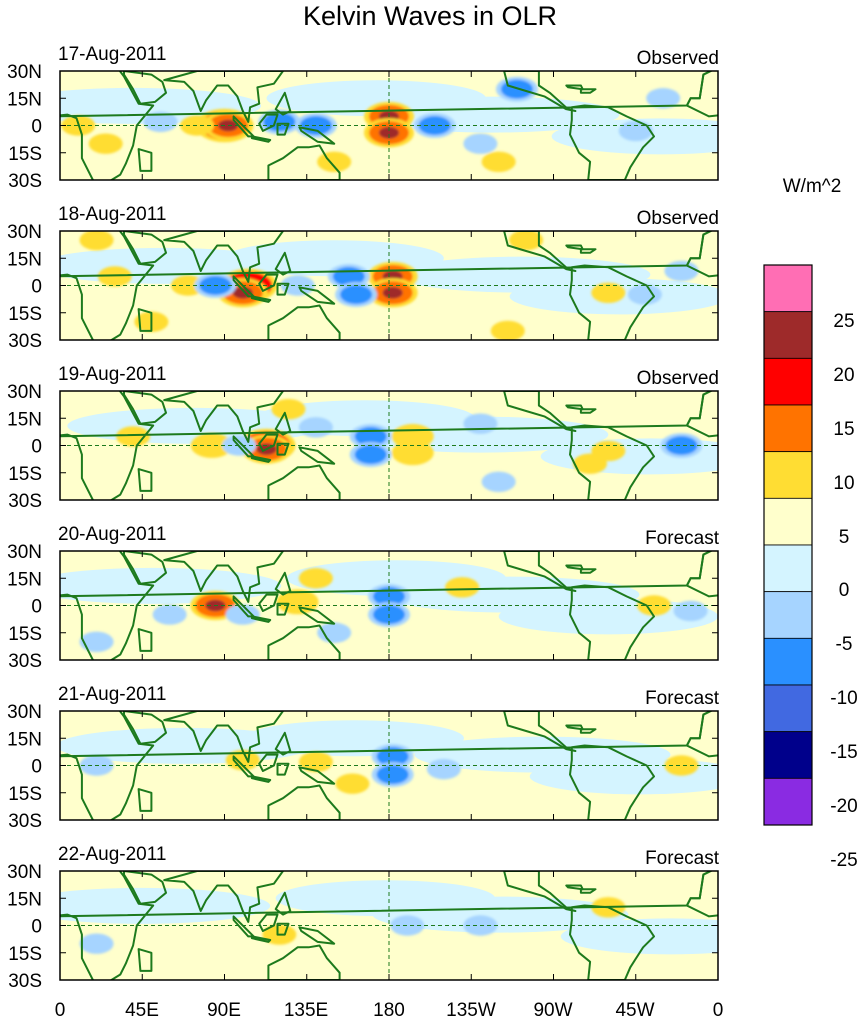 The image size is (859, 1020). I want to click on colorbar, so click(788, 545).